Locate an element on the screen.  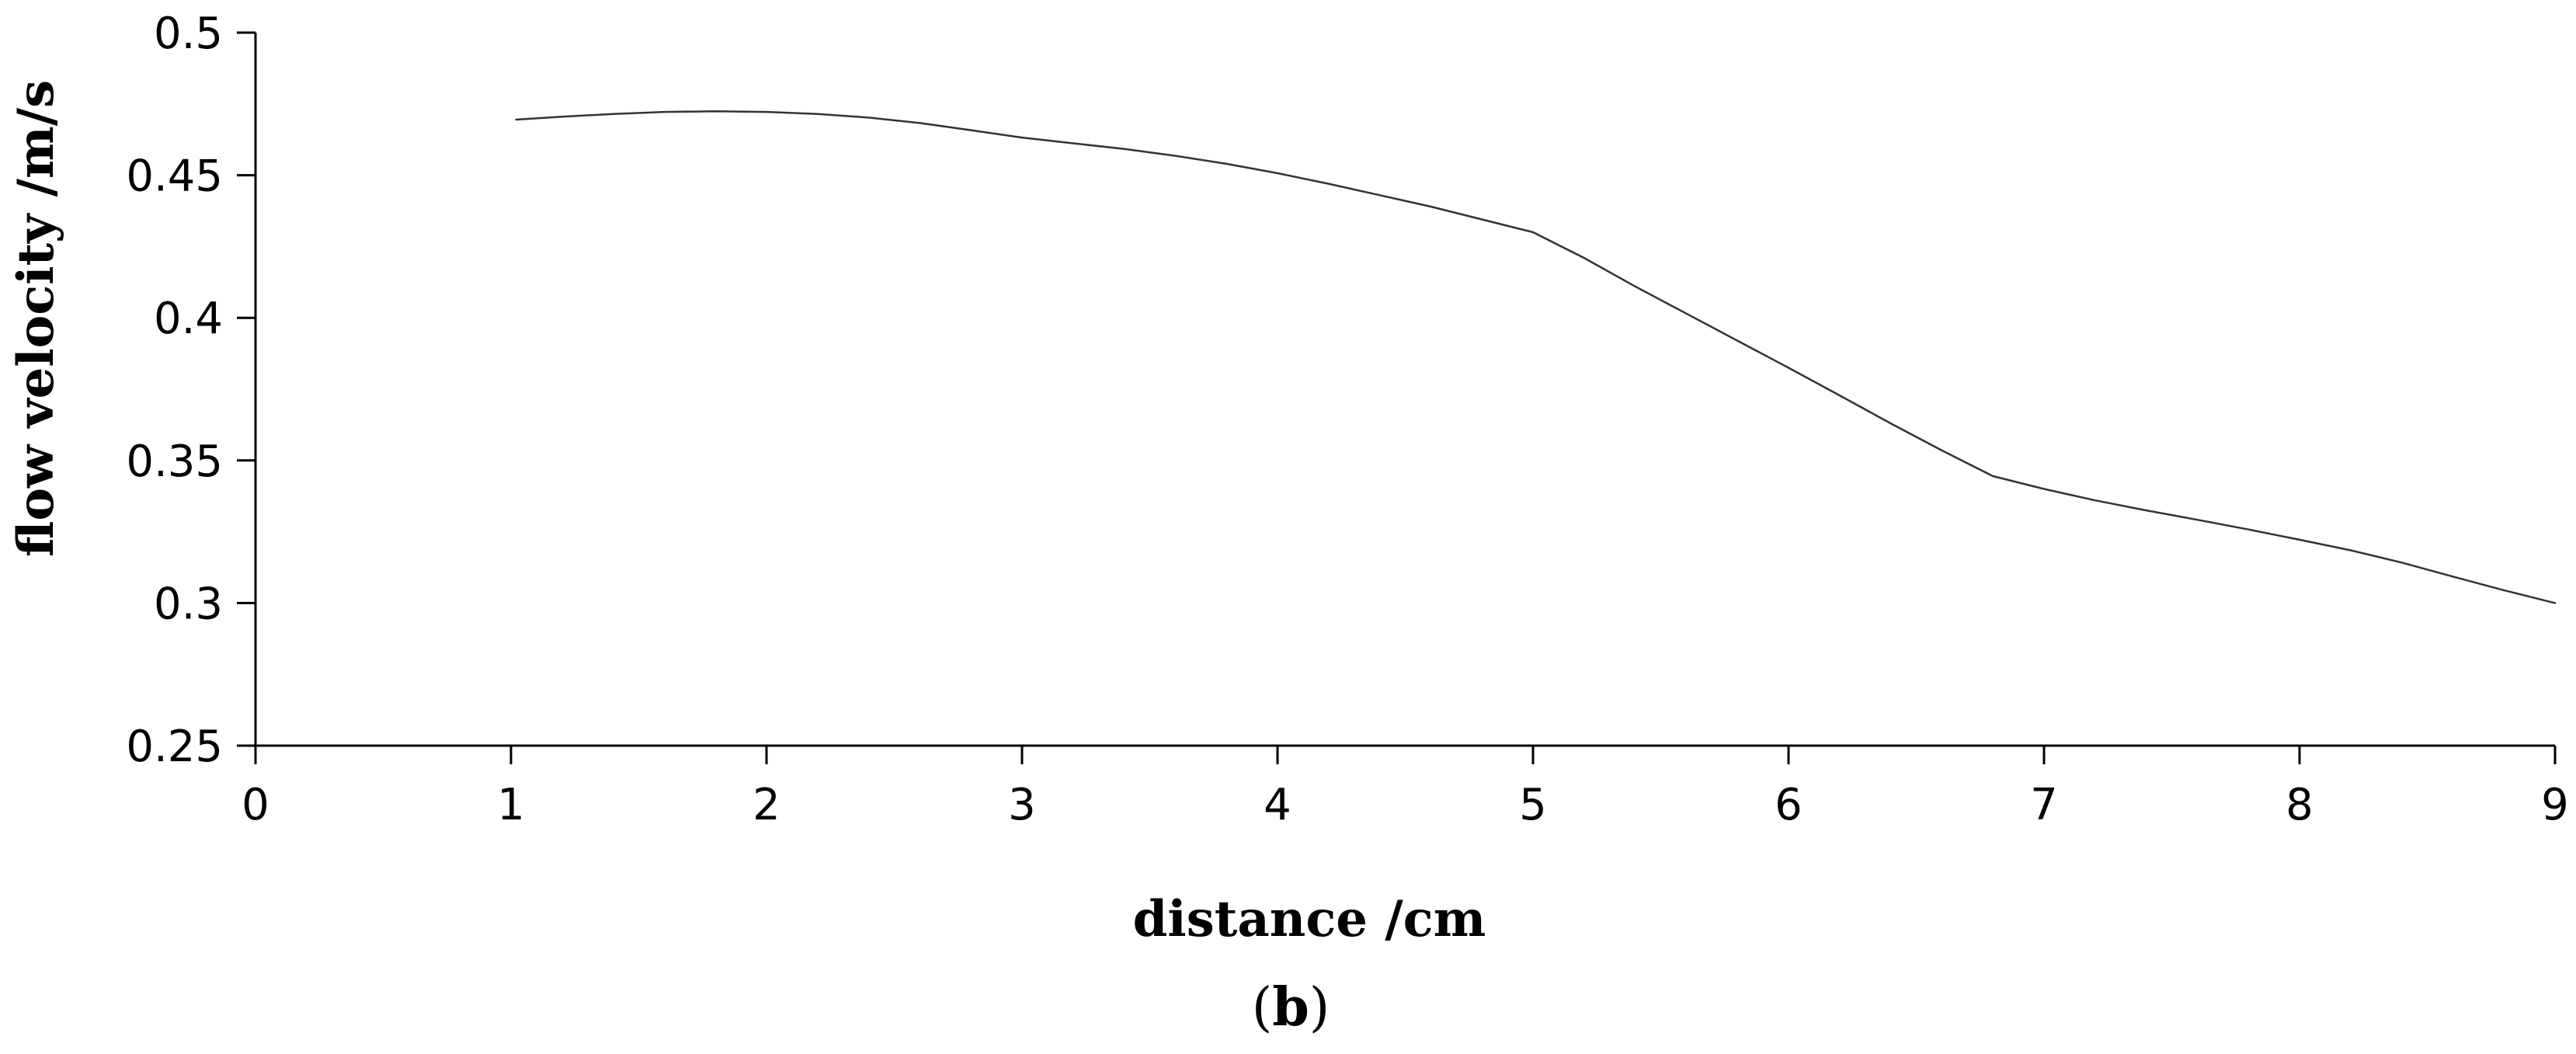
caption-close-paren: ) is located at coordinates (1319, 1008).